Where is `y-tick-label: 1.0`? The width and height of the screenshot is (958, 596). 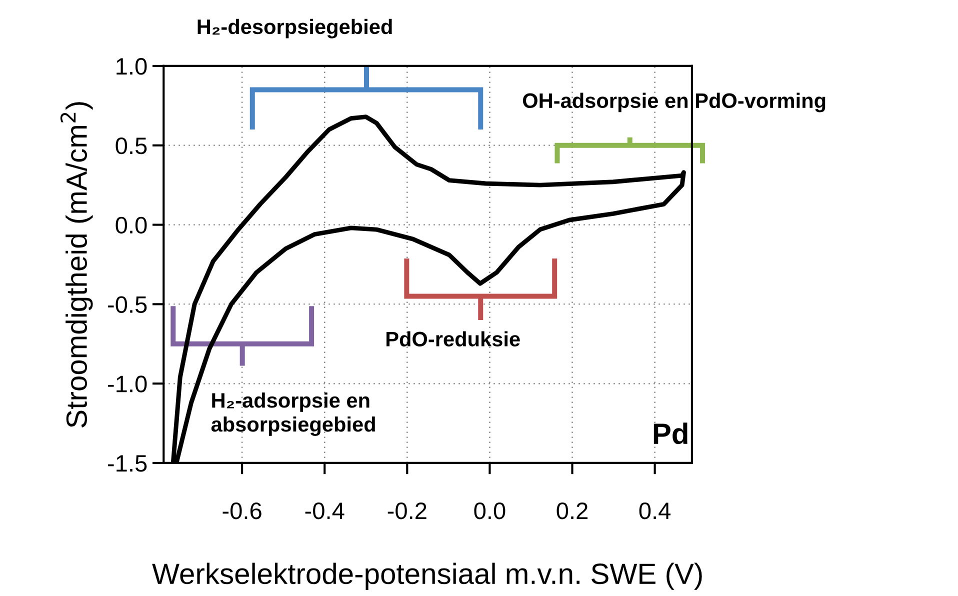
y-tick-label: 1.0 is located at coordinates (131, 66).